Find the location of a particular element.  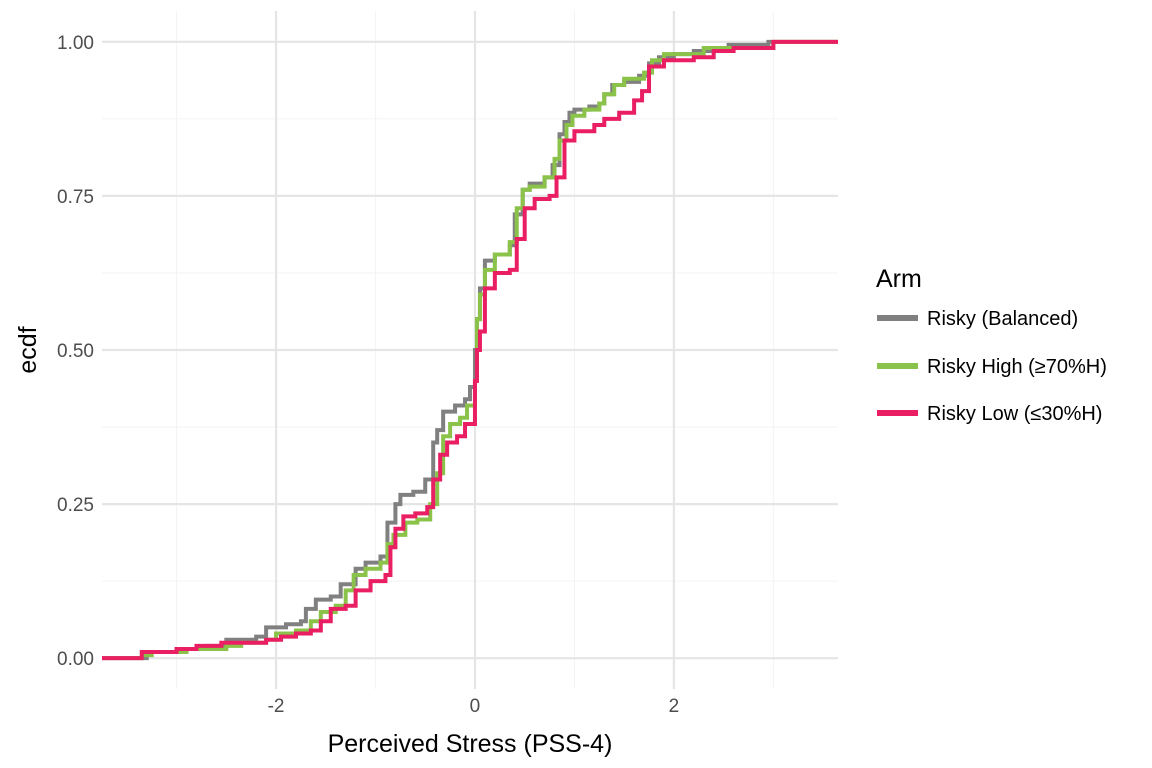

x-tick-label: 2 is located at coordinates (674, 706).